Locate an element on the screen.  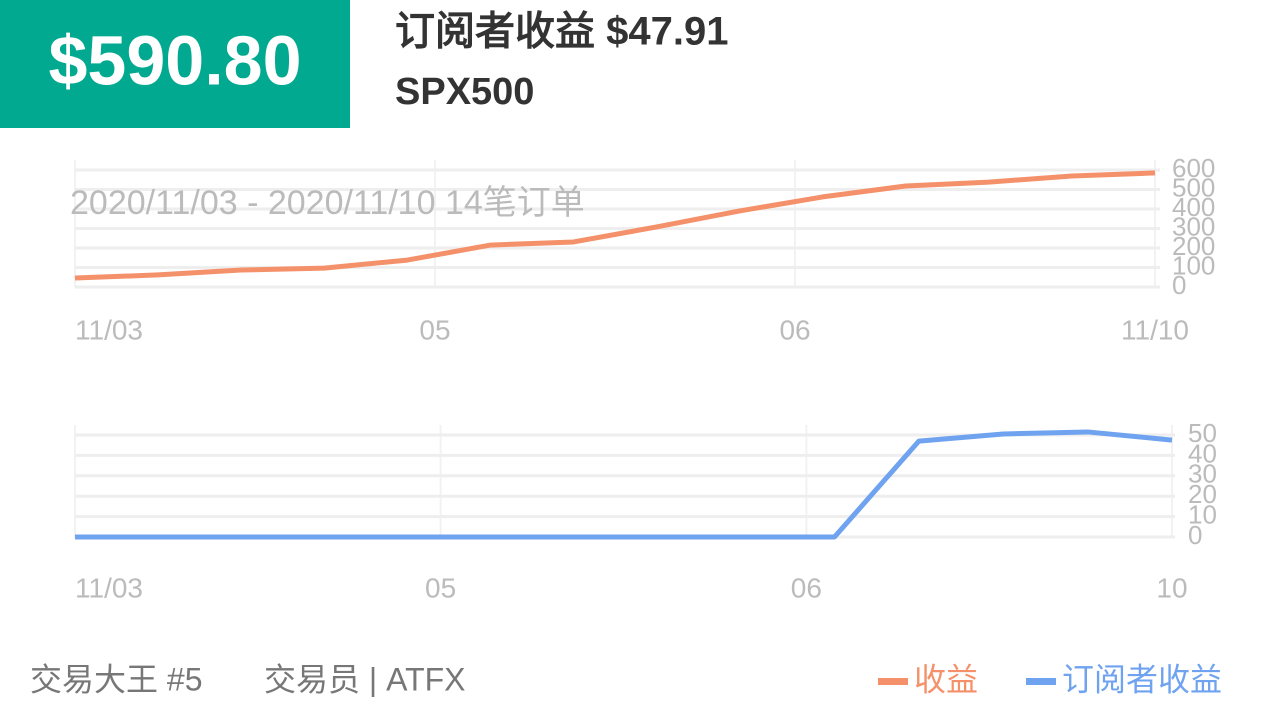
role: 交易员 | ATFX is located at coordinates (365, 679).